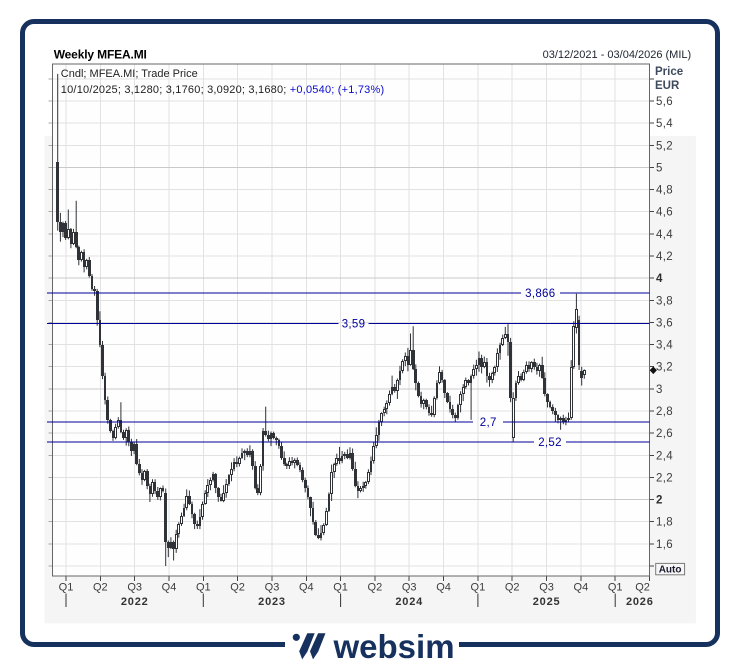 This screenshot has width=741, height=671. Describe the element at coordinates (664, 257) in the screenshot. I see `svg-text: 4,2` at that location.